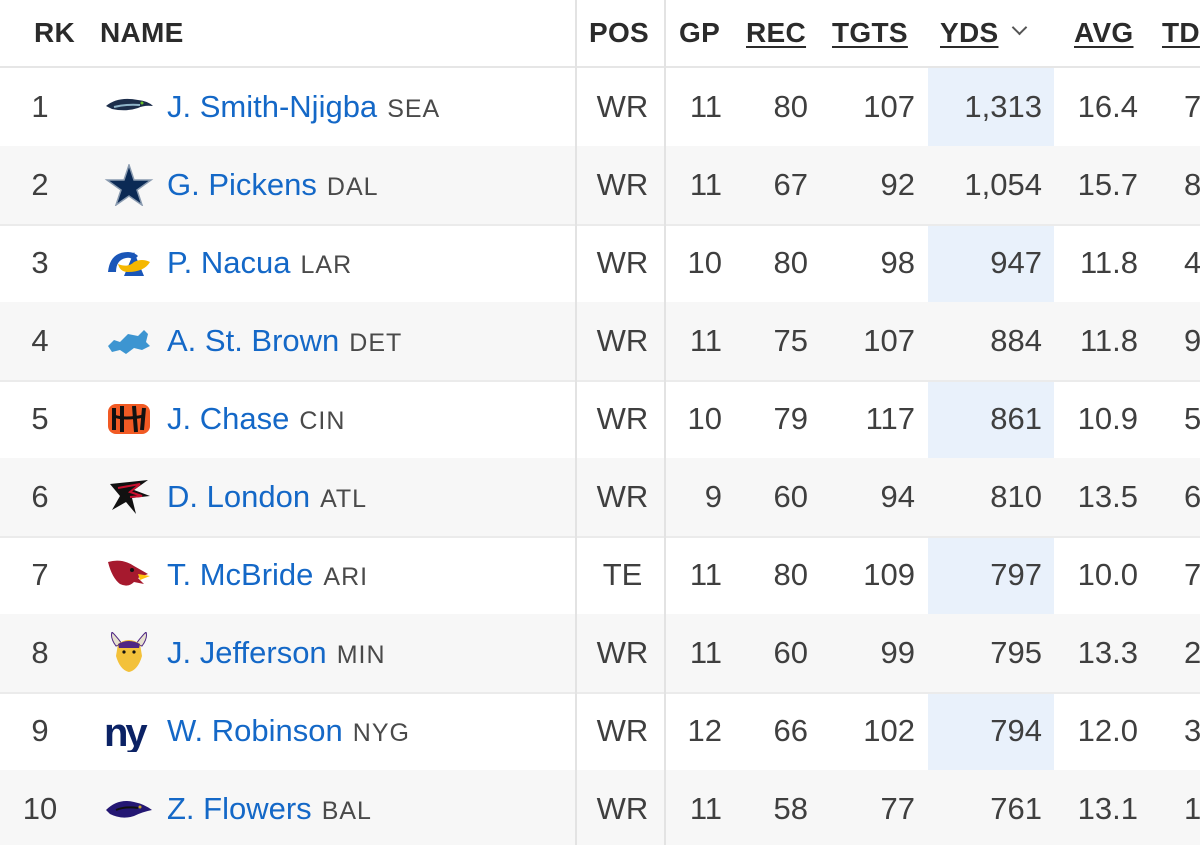  Describe the element at coordinates (346, 811) in the screenshot. I see `team-abbrev: BAL` at that location.